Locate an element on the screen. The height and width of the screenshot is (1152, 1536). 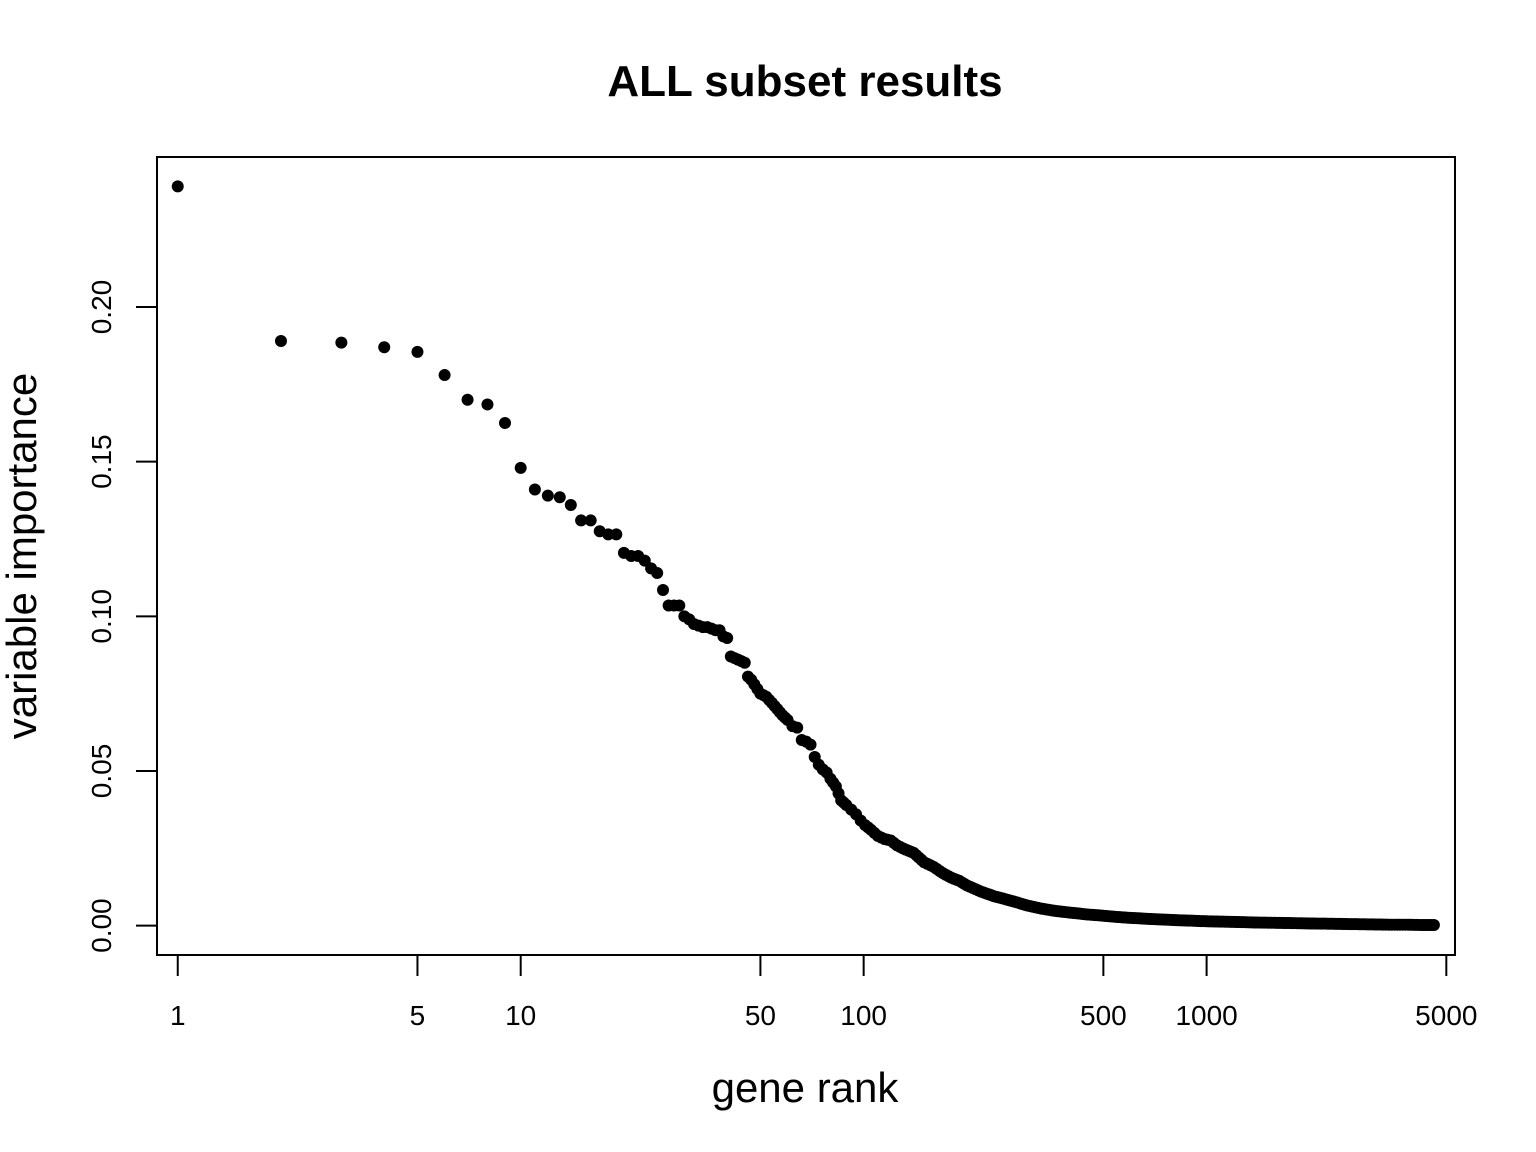
y-tick-label: 0.15 is located at coordinates (101, 461).